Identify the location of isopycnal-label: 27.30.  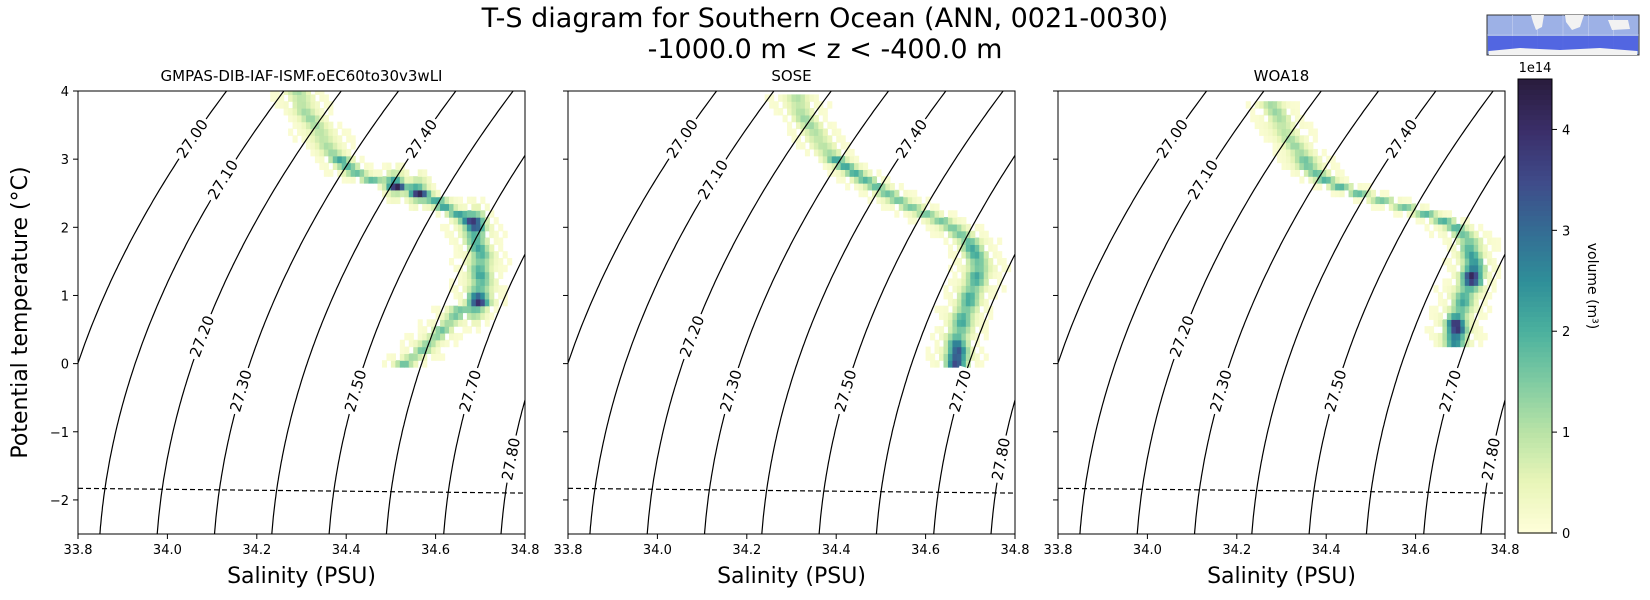
(241, 391).